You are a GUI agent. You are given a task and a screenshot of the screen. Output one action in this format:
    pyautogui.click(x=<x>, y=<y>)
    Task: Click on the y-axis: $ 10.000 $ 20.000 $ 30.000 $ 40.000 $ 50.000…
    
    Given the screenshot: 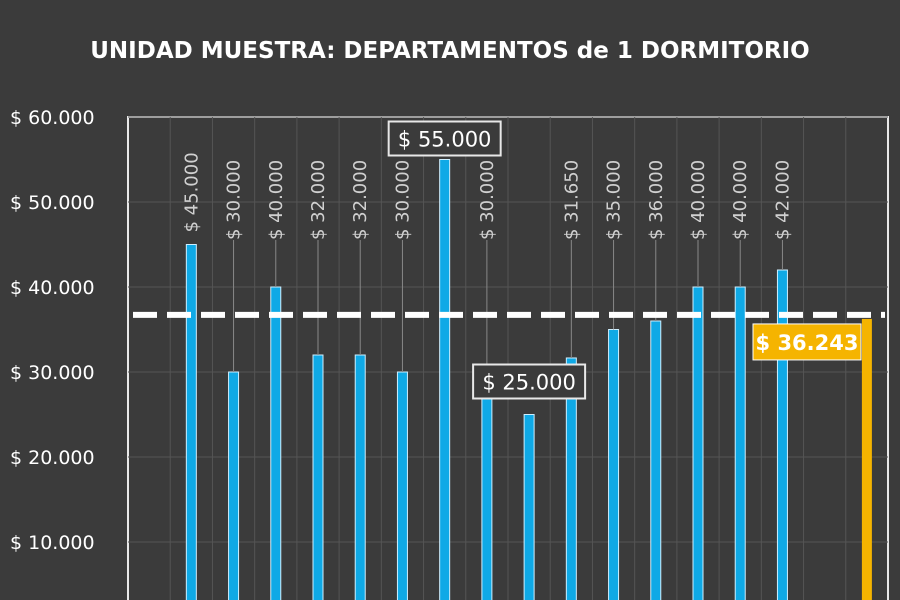 What is the action you would take?
    pyautogui.click(x=52, y=330)
    